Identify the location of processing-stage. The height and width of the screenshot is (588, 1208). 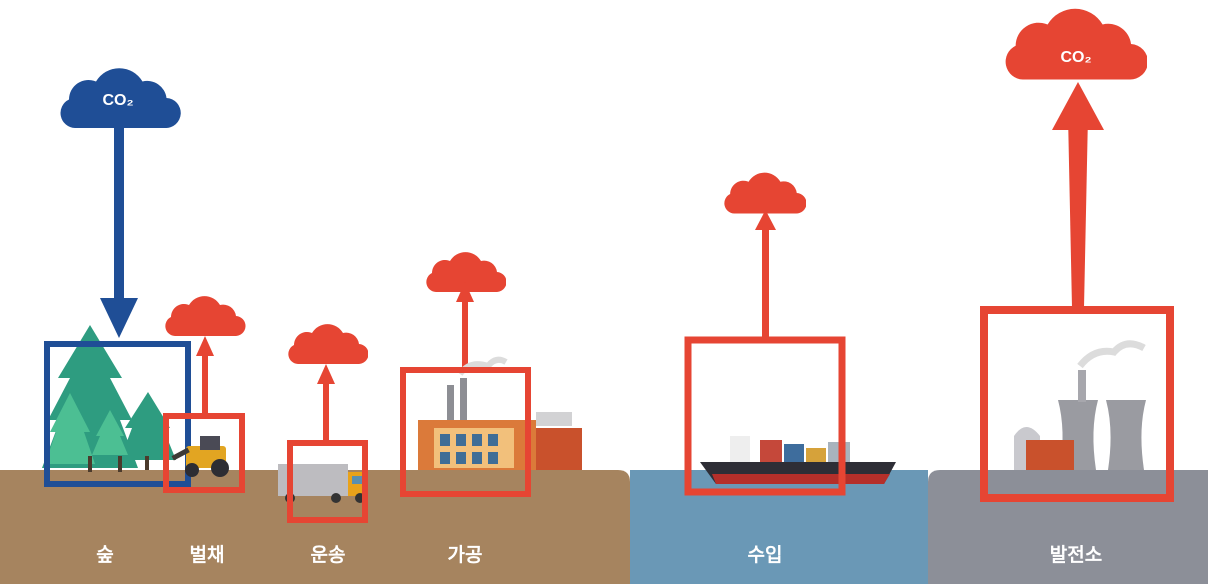
(491, 374).